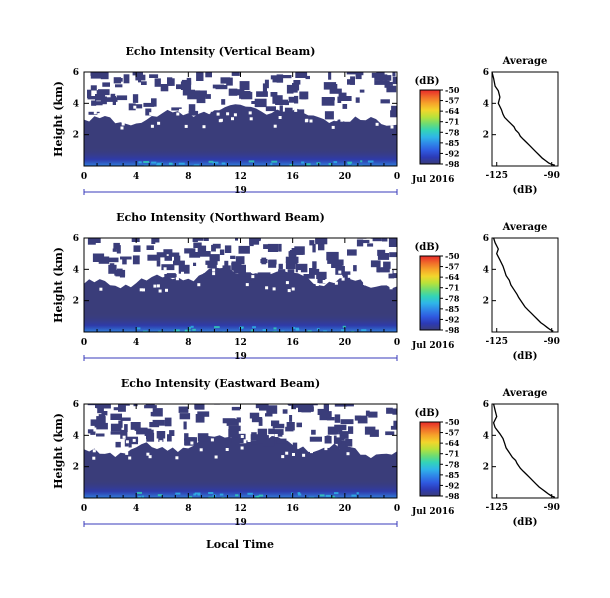  I want to click on heatmap-field, so click(240, 281).